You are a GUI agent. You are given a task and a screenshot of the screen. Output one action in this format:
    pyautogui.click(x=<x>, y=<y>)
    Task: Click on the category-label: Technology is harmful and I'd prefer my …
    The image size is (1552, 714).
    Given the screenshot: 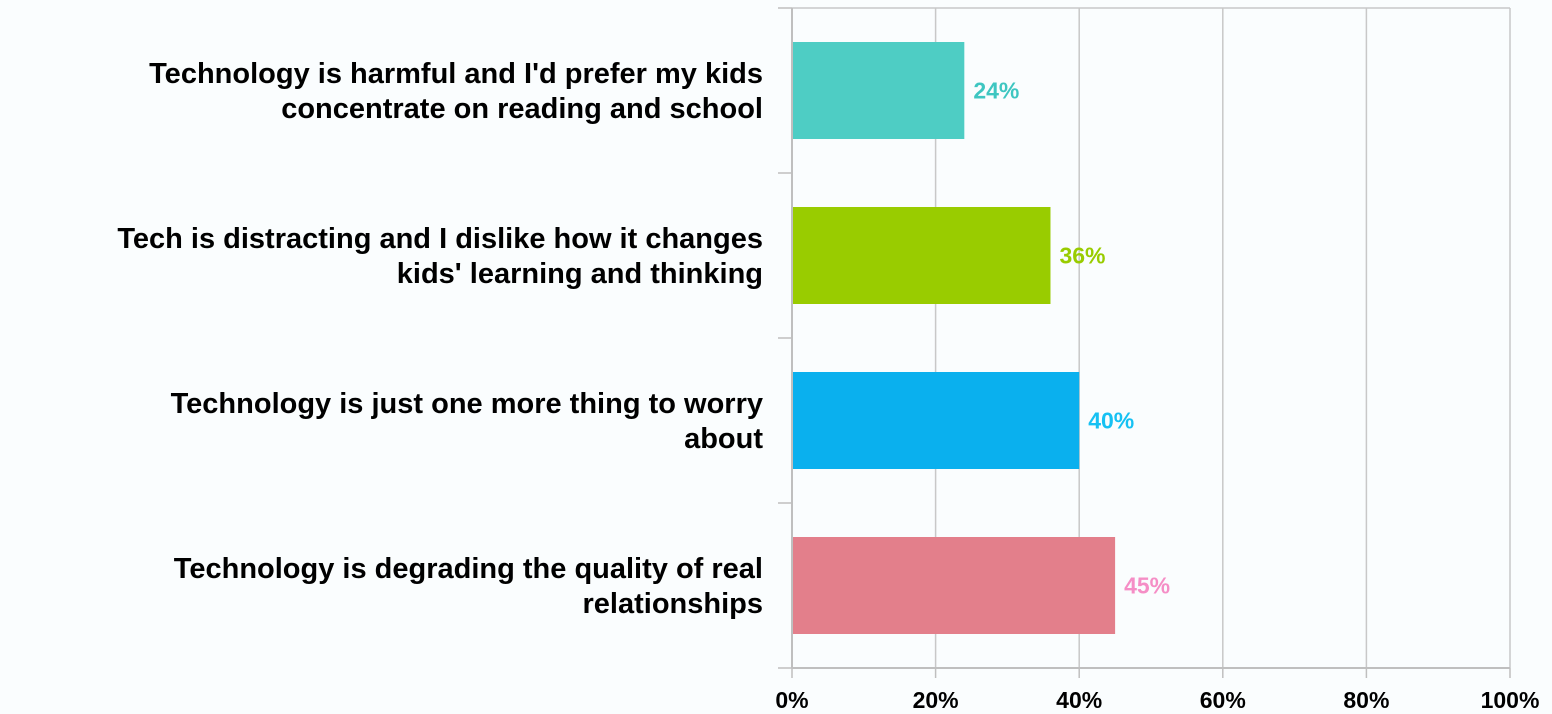 What is the action you would take?
    pyautogui.click(x=456, y=91)
    